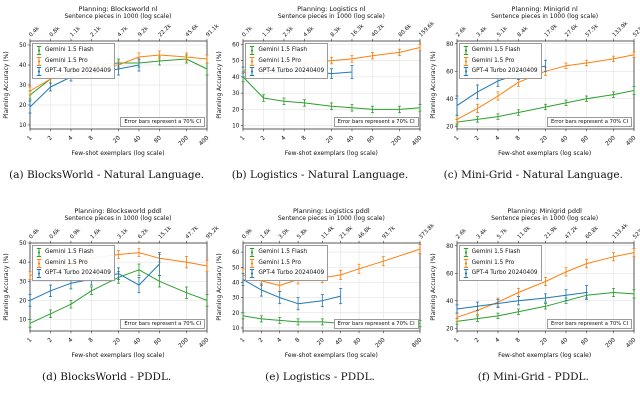 Image resolution: width=640 pixels, height=411 pixels. Describe the element at coordinates (166, 31) in the screenshot. I see `top-tick-label: 22.2k` at that location.